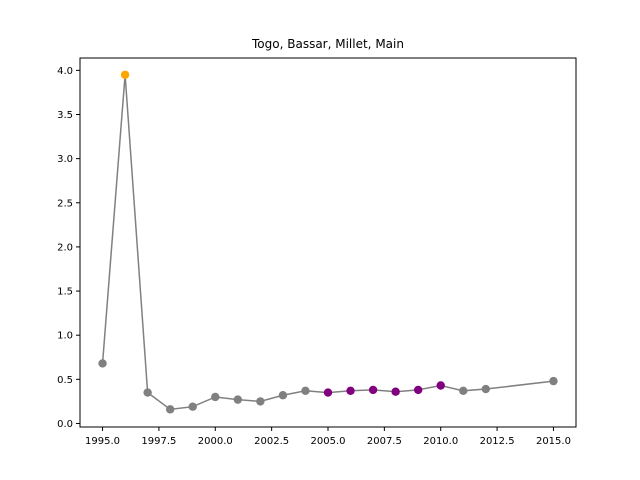 The image size is (640, 480). What do you see at coordinates (65, 203) in the screenshot?
I see `y-tick-label: 2.5` at bounding box center [65, 203].